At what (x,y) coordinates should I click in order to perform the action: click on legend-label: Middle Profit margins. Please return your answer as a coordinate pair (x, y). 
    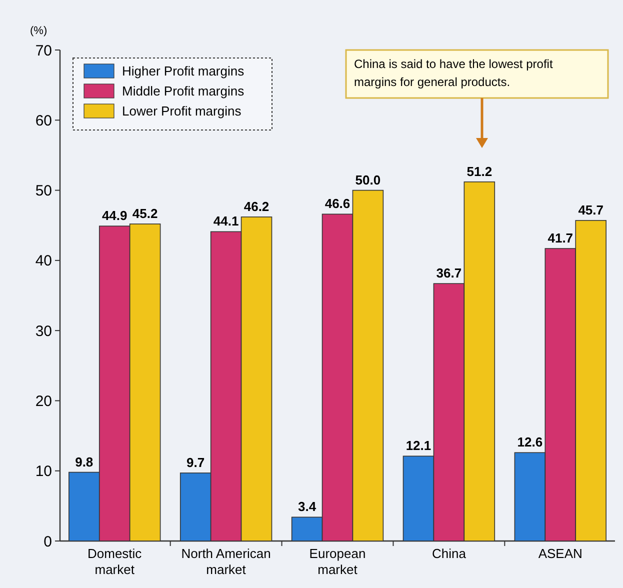
    Looking at the image, I should click on (183, 91).